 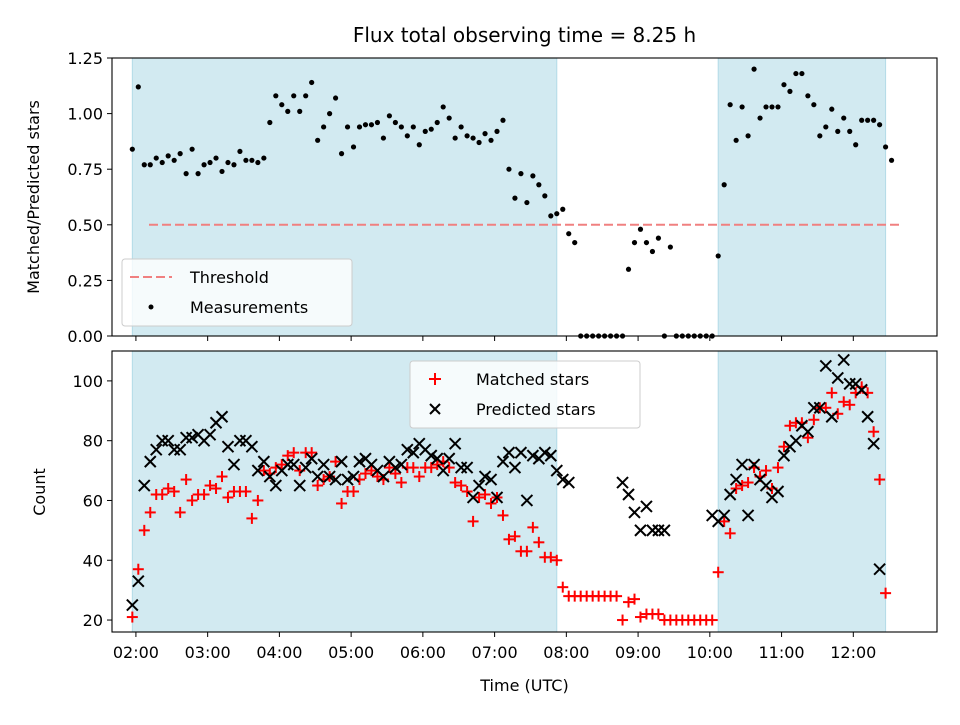 What do you see at coordinates (249, 307) in the screenshot?
I see `legend-measurements-label: Measurements` at bounding box center [249, 307].